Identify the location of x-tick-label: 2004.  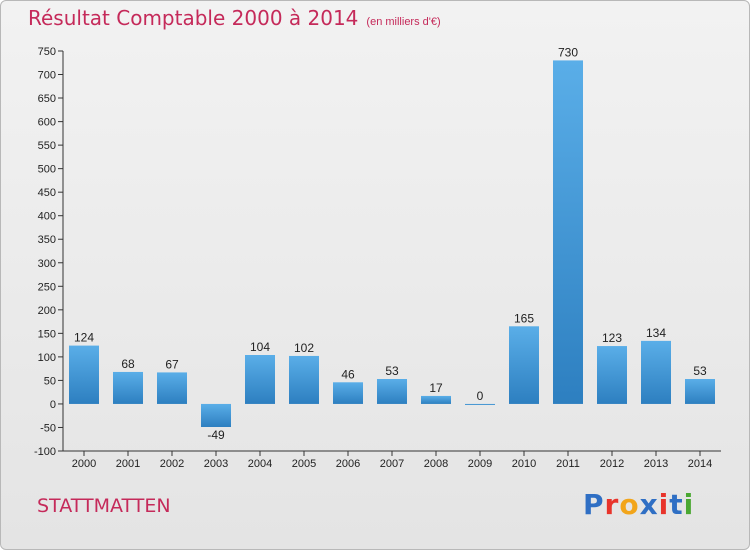
(260, 464).